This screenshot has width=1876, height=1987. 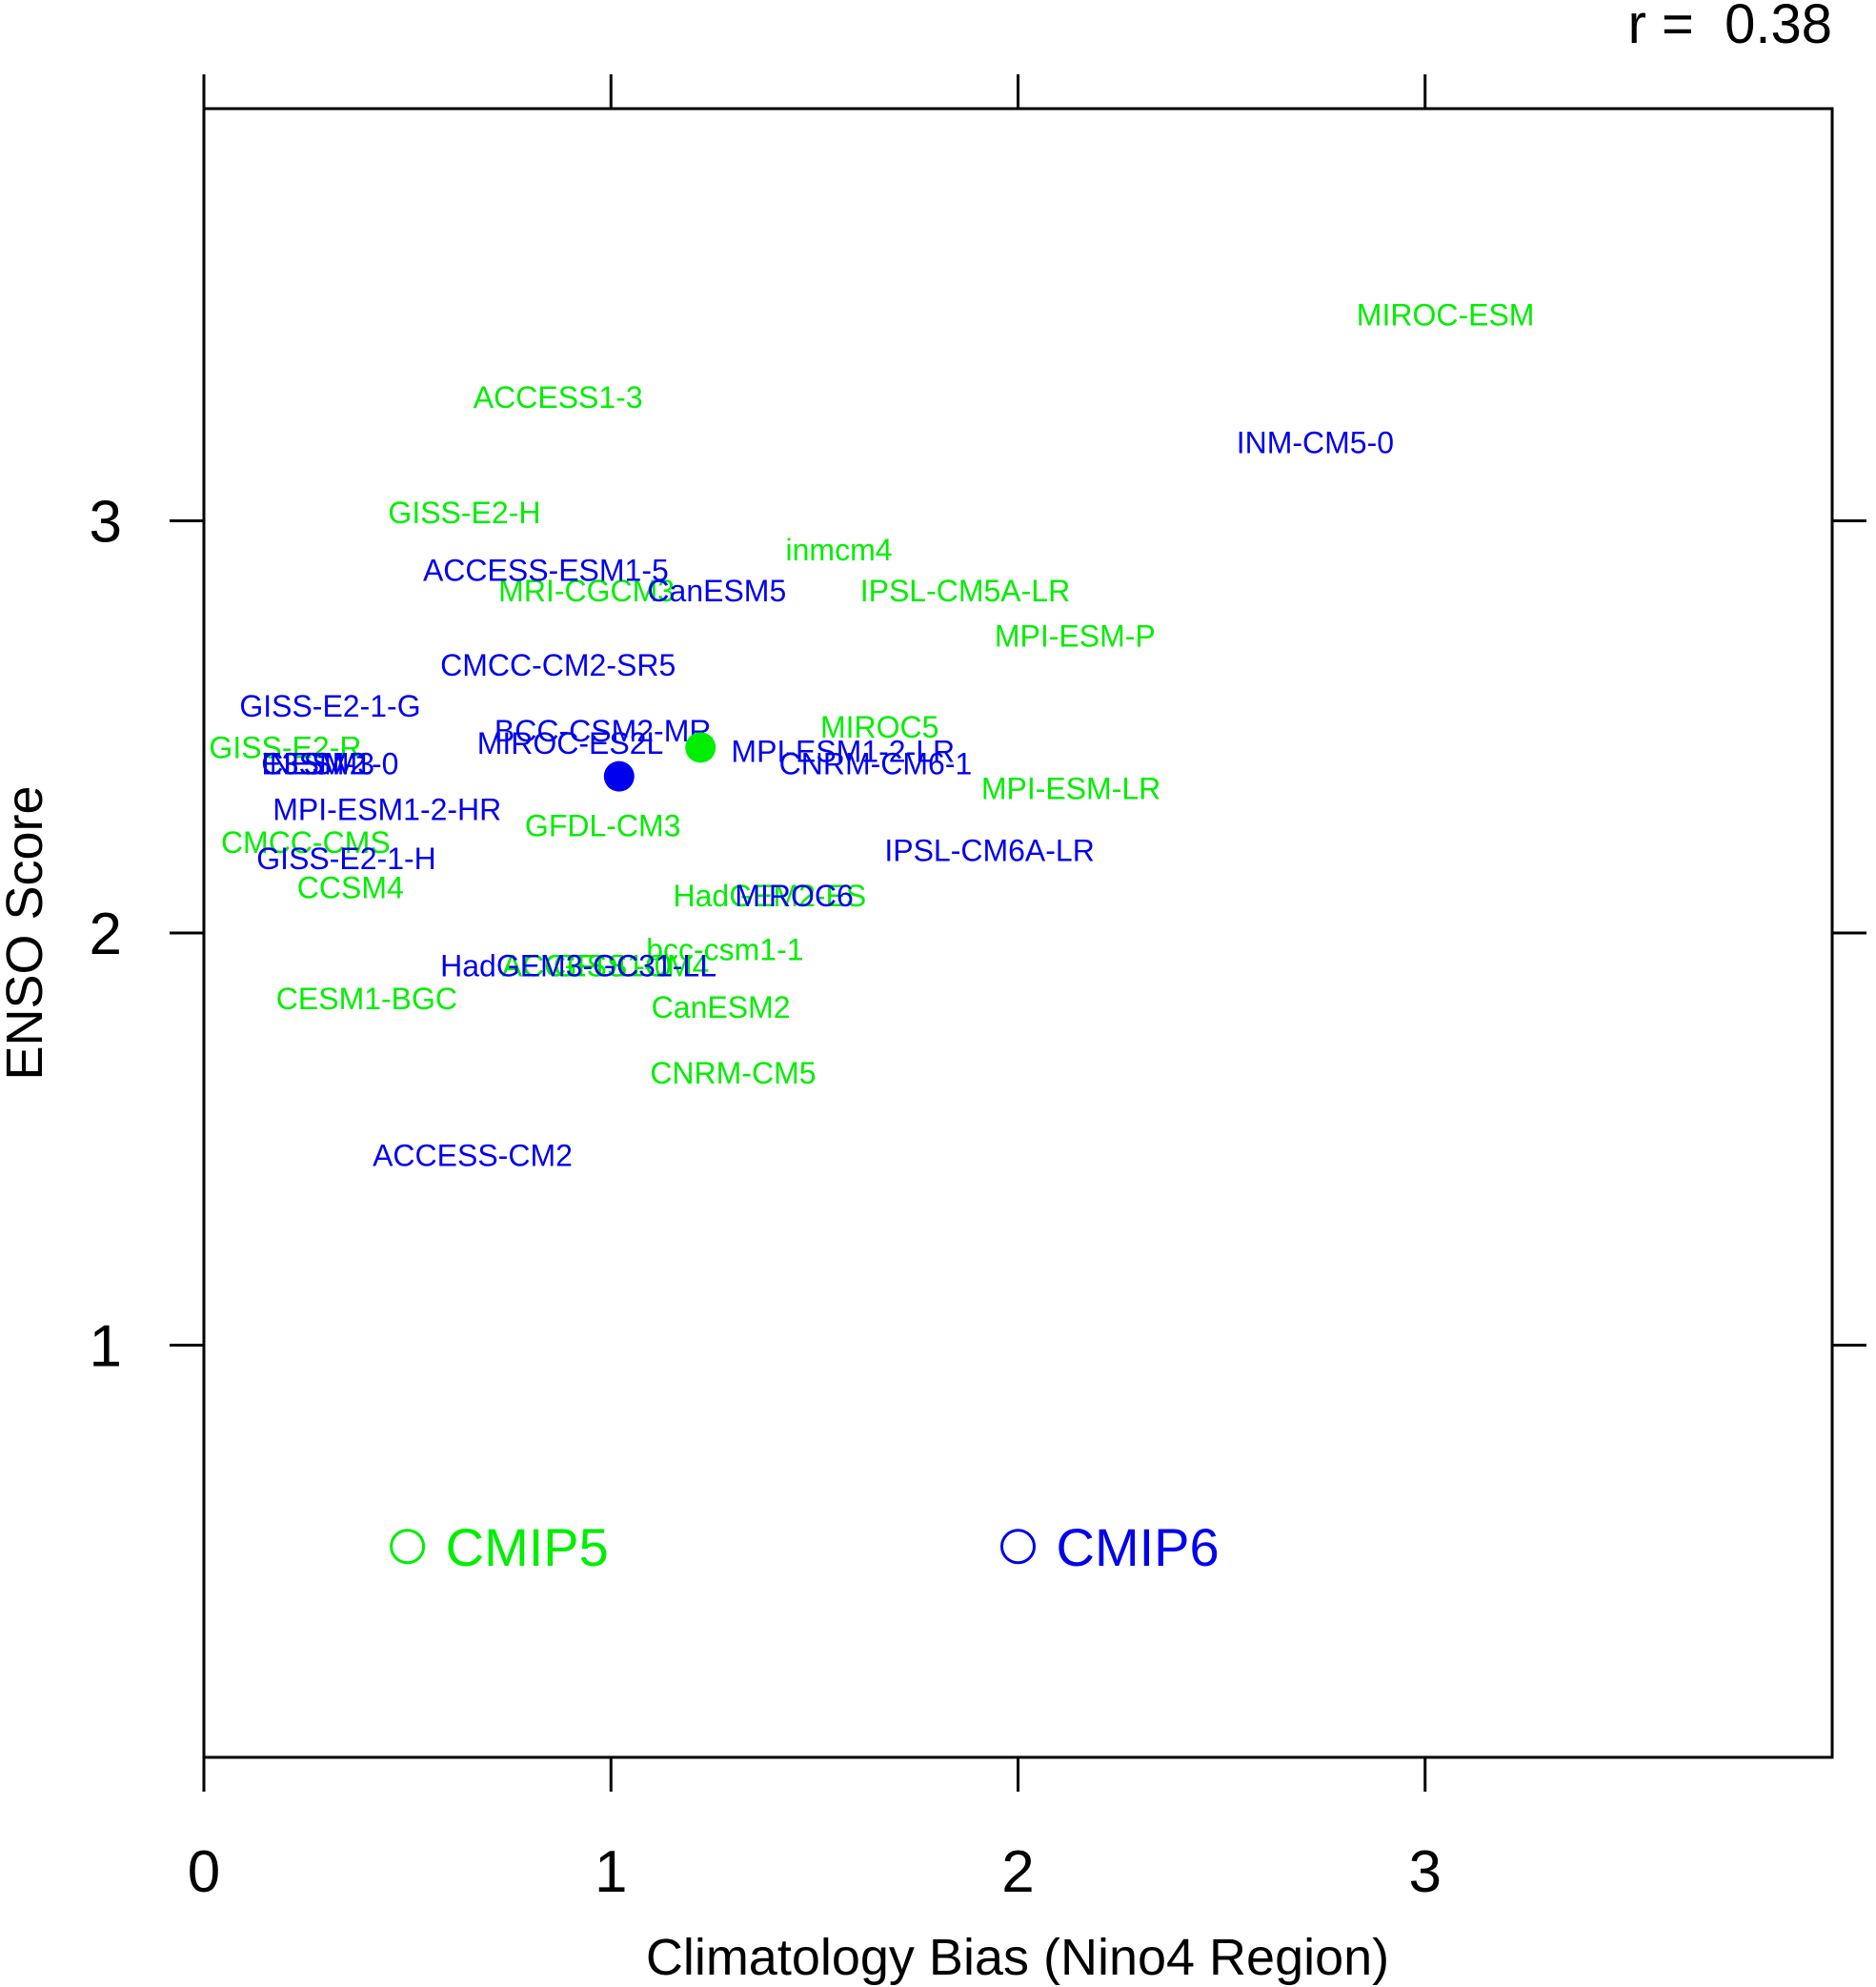 What do you see at coordinates (839, 550) in the screenshot?
I see `model-label: inmcm4` at bounding box center [839, 550].